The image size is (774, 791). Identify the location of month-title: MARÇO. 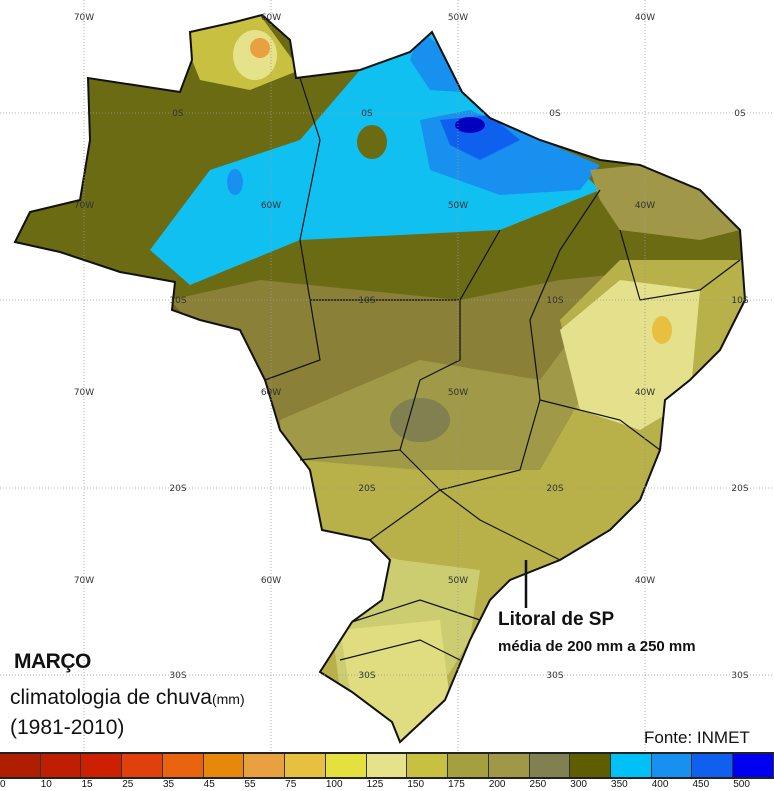
(52, 661).